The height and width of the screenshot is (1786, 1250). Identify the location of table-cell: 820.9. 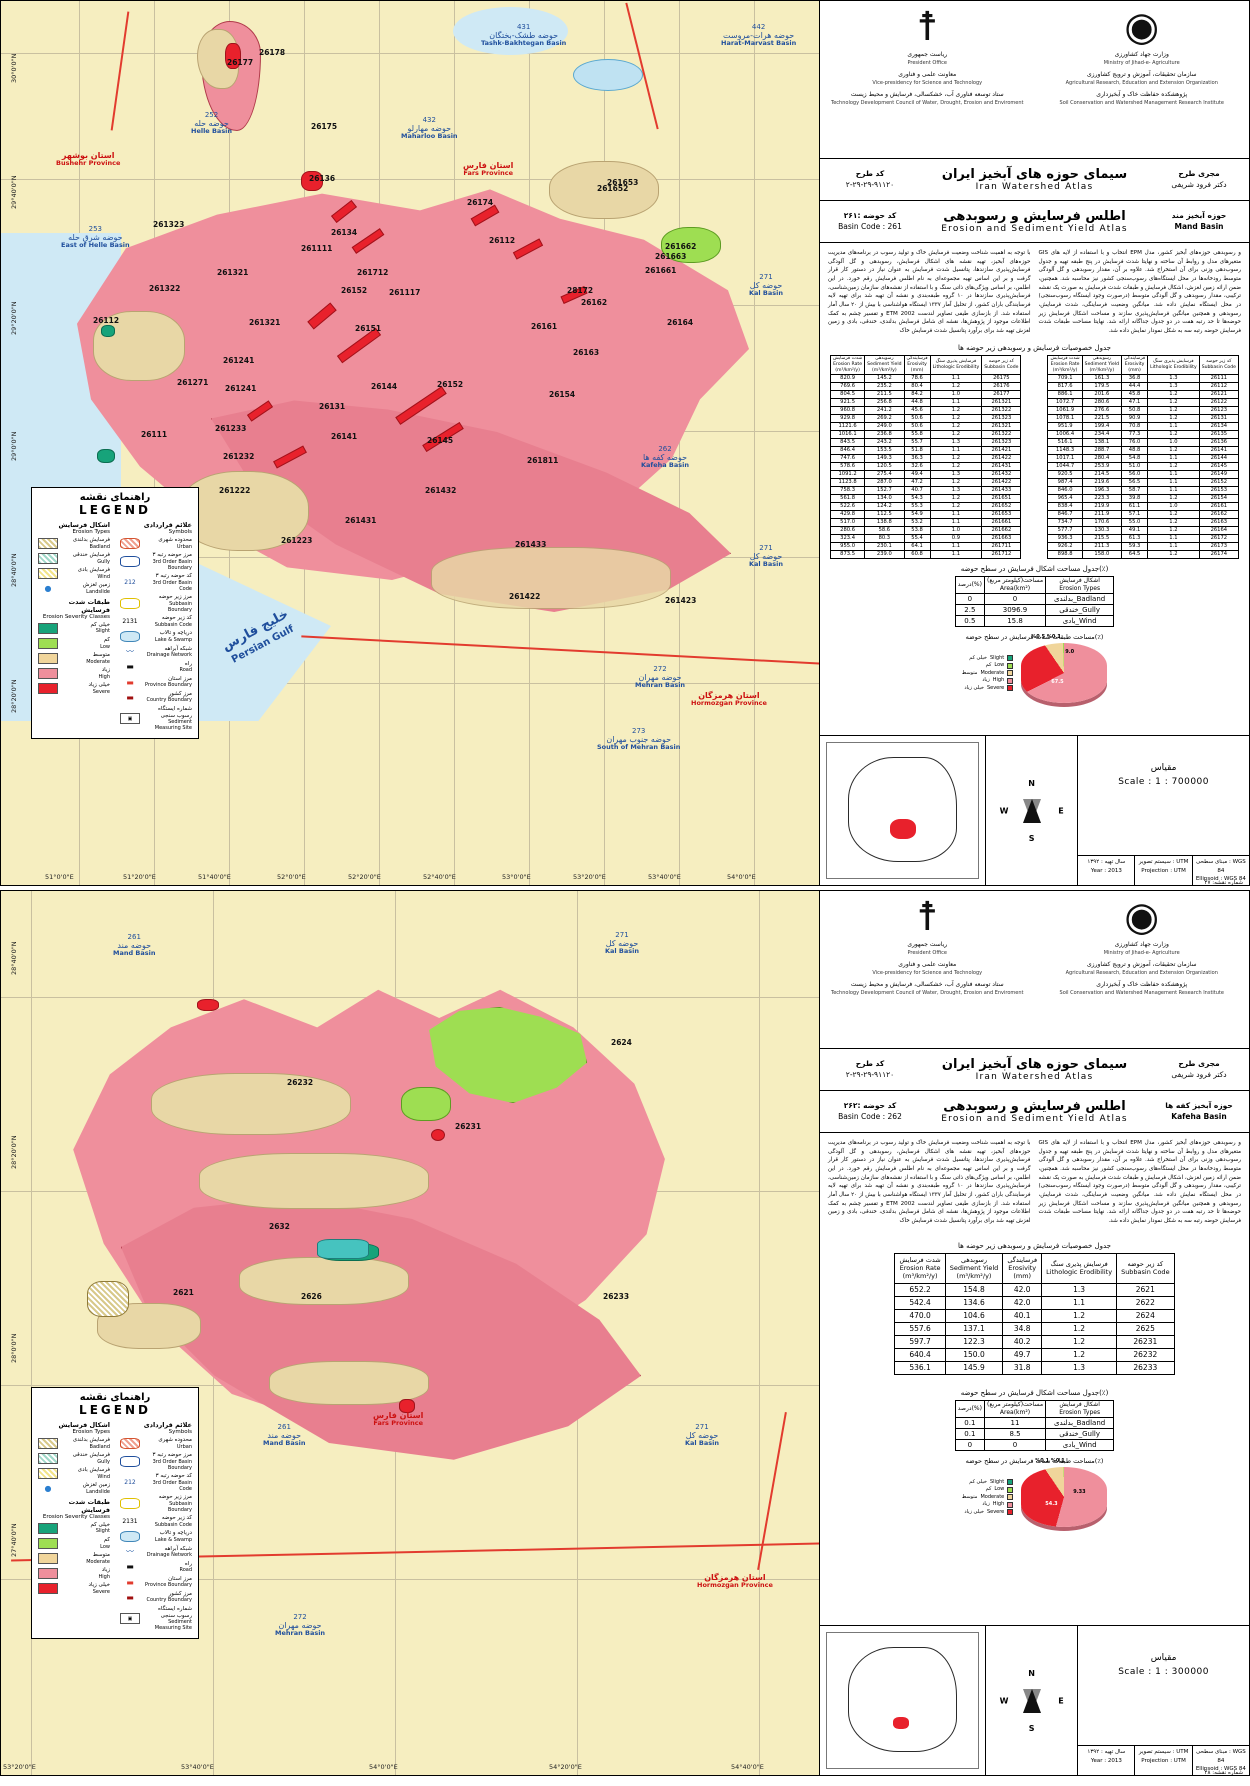
(847, 378).